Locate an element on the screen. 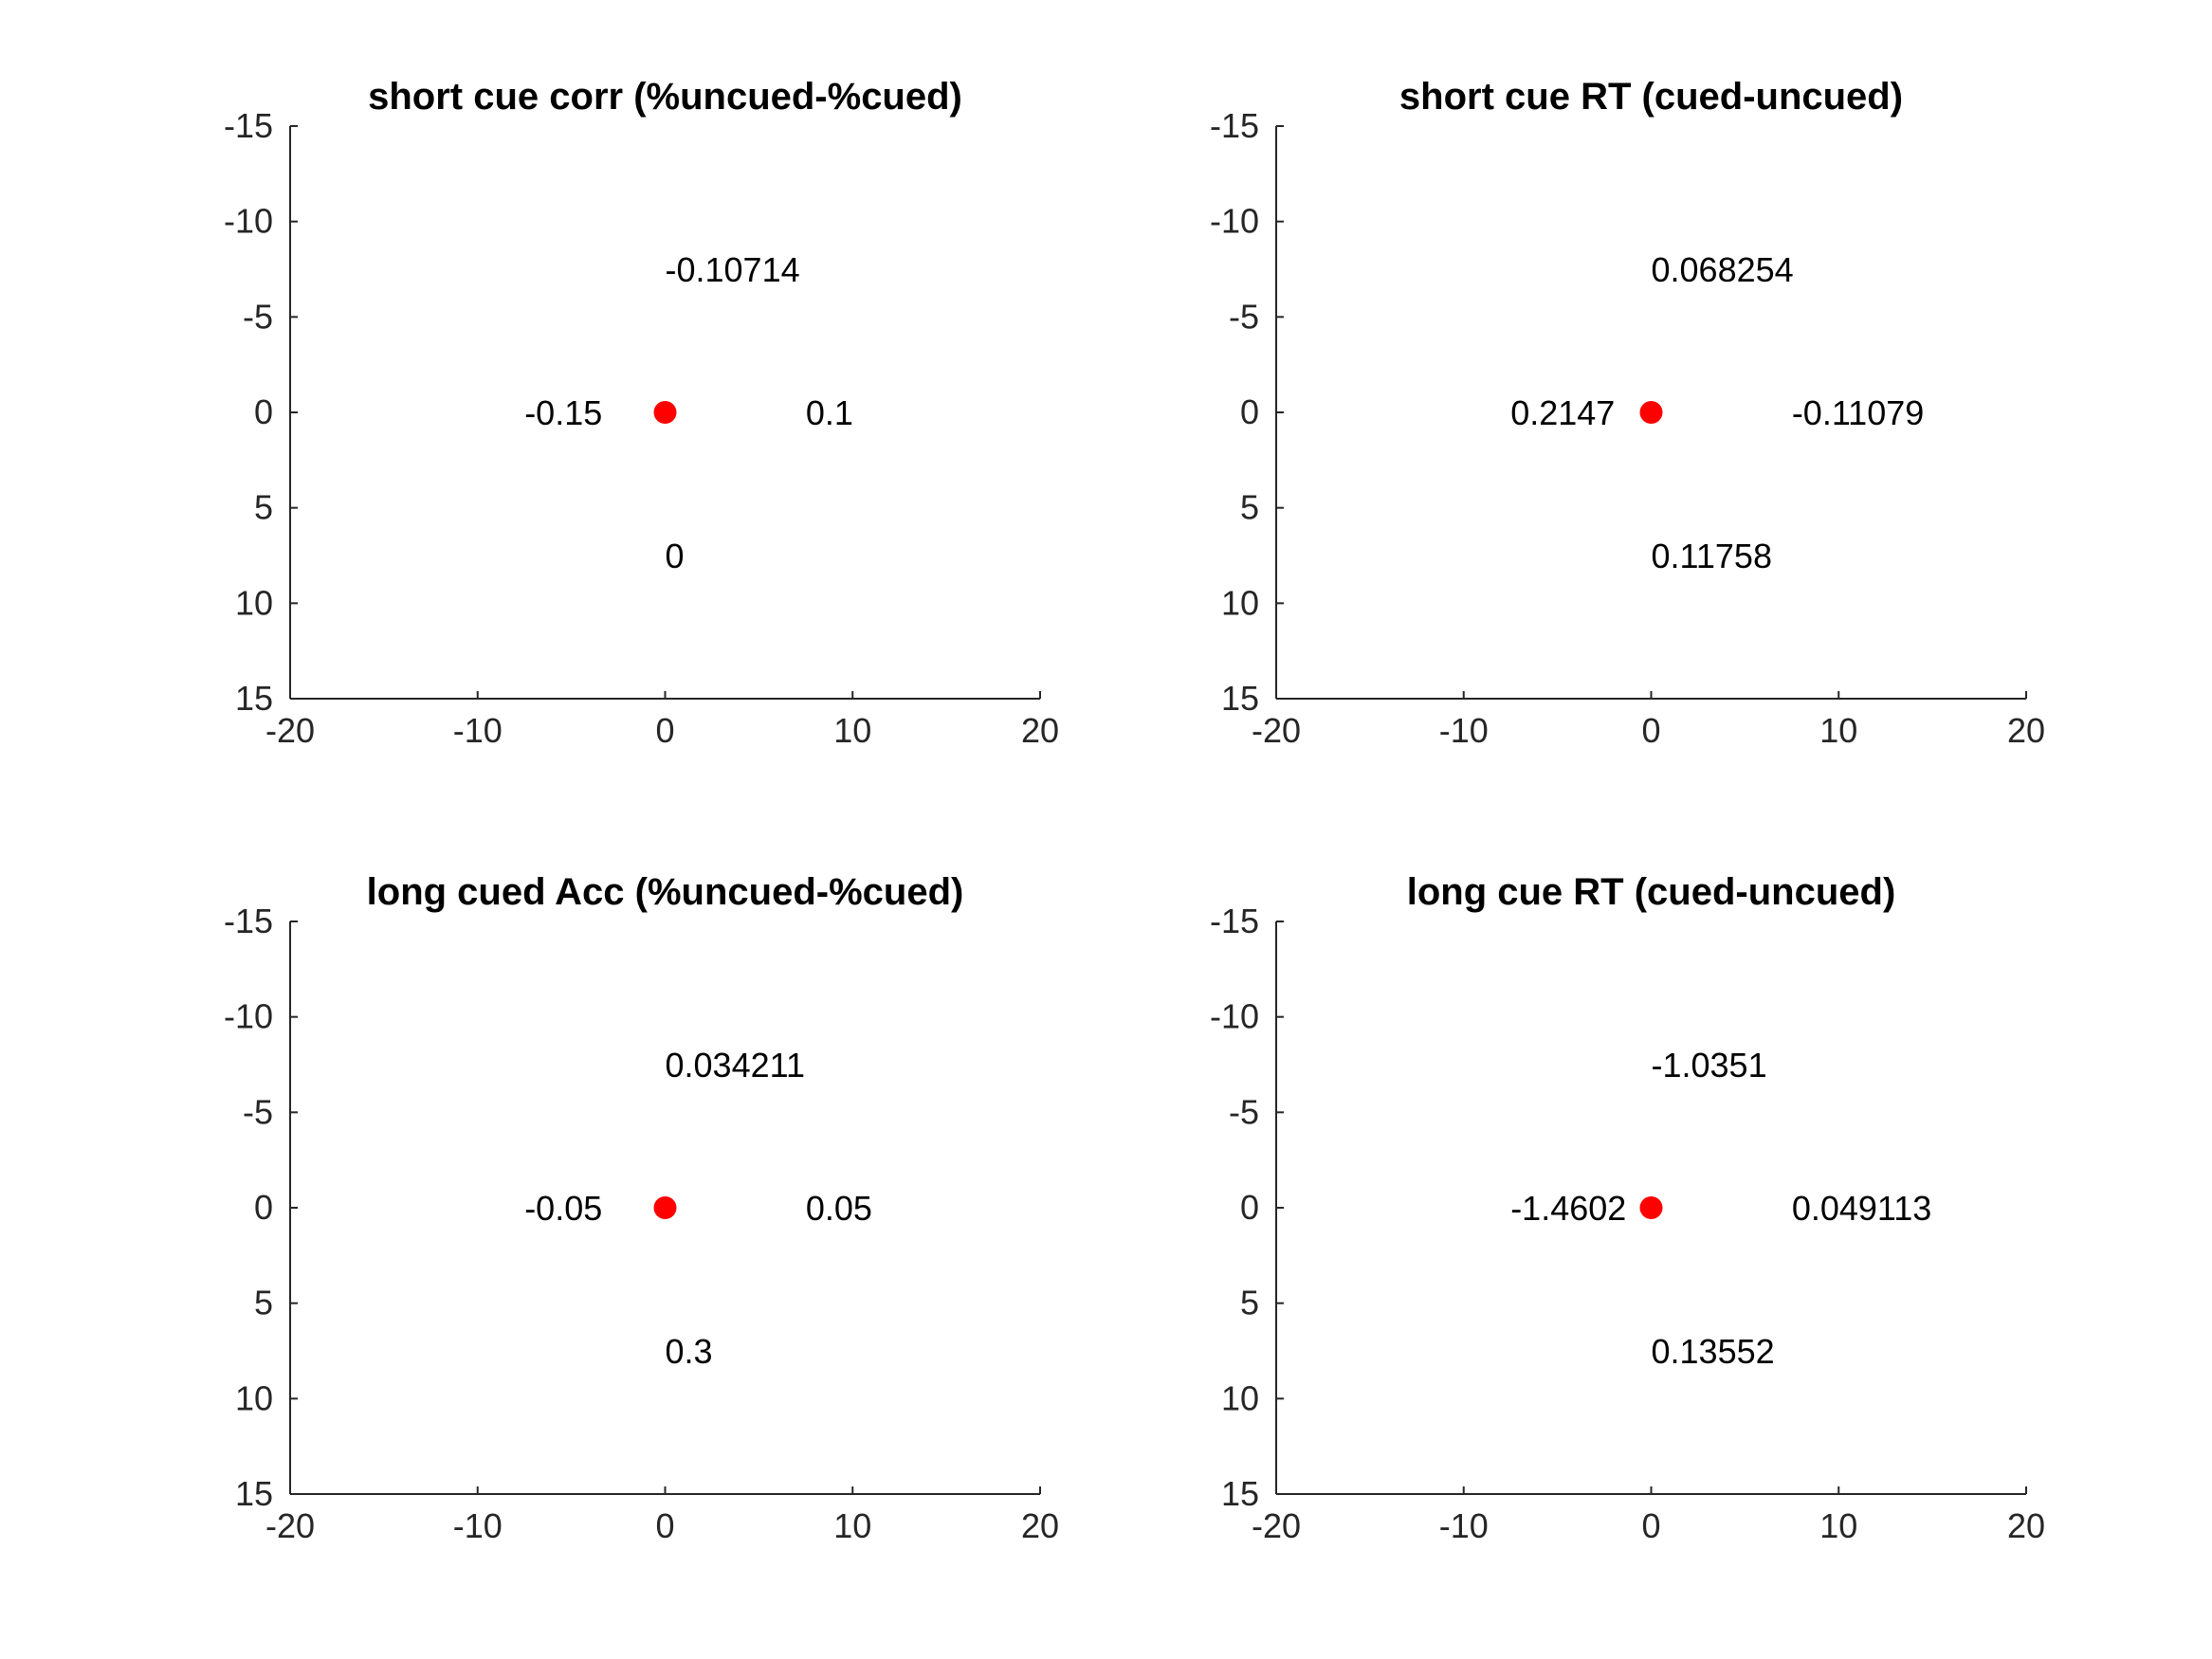 This screenshot has width=2212, height=1659. data-label: 0 is located at coordinates (675, 556).